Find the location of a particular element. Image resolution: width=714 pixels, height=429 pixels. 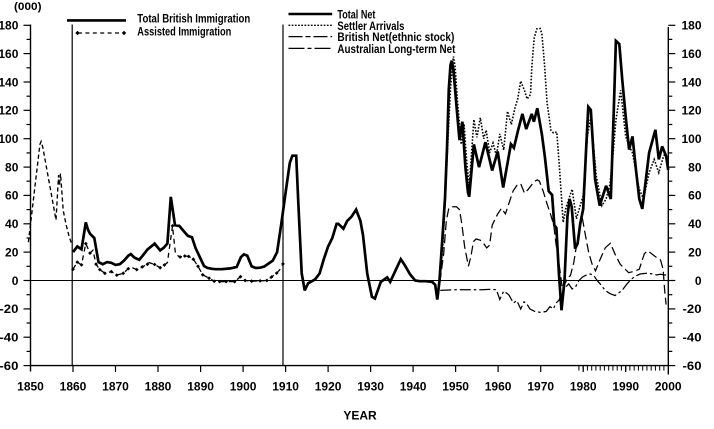

svg-text: Assisted Immigration is located at coordinates (184, 32).